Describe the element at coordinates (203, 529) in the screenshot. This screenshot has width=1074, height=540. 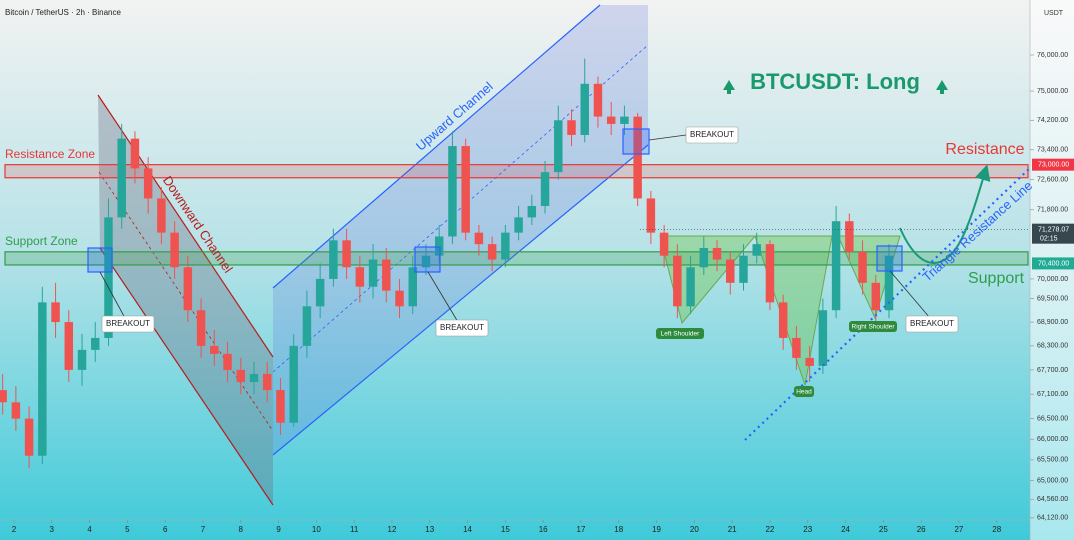
I see `x-tick-label: 7` at that location.